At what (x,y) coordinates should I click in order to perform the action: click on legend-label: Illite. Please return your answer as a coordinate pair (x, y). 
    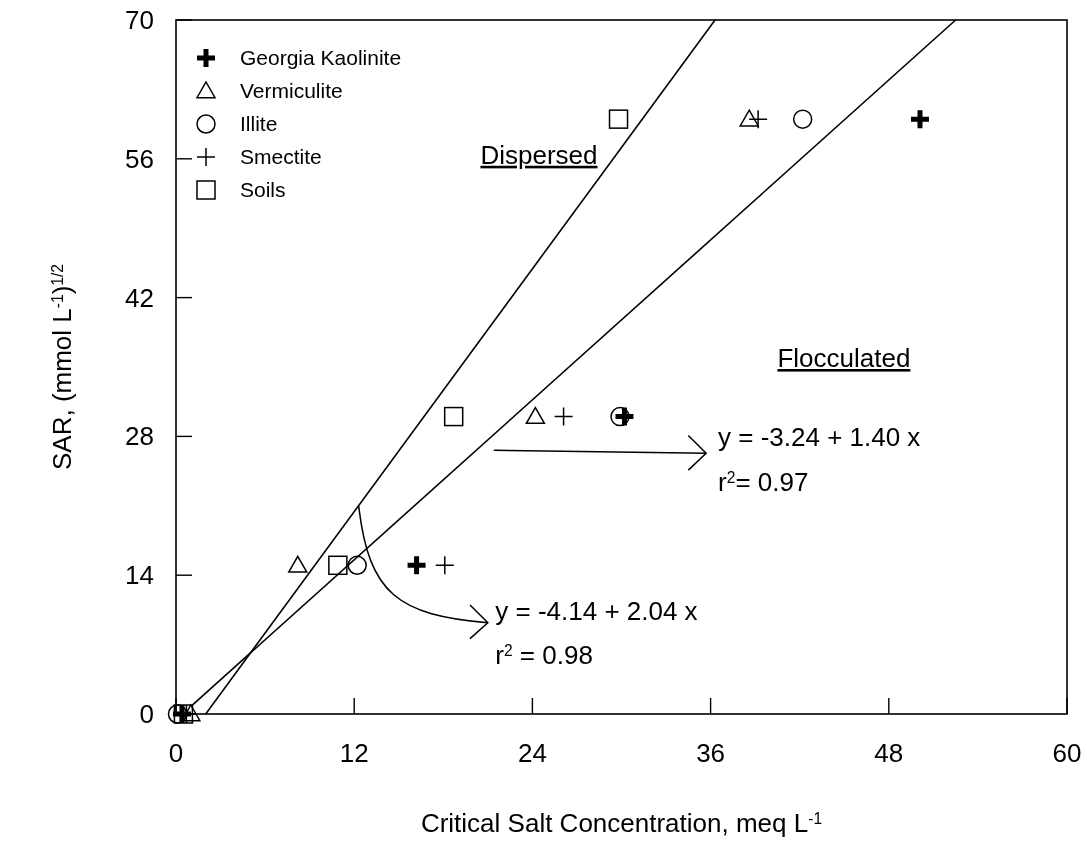
    Looking at the image, I should click on (259, 123).